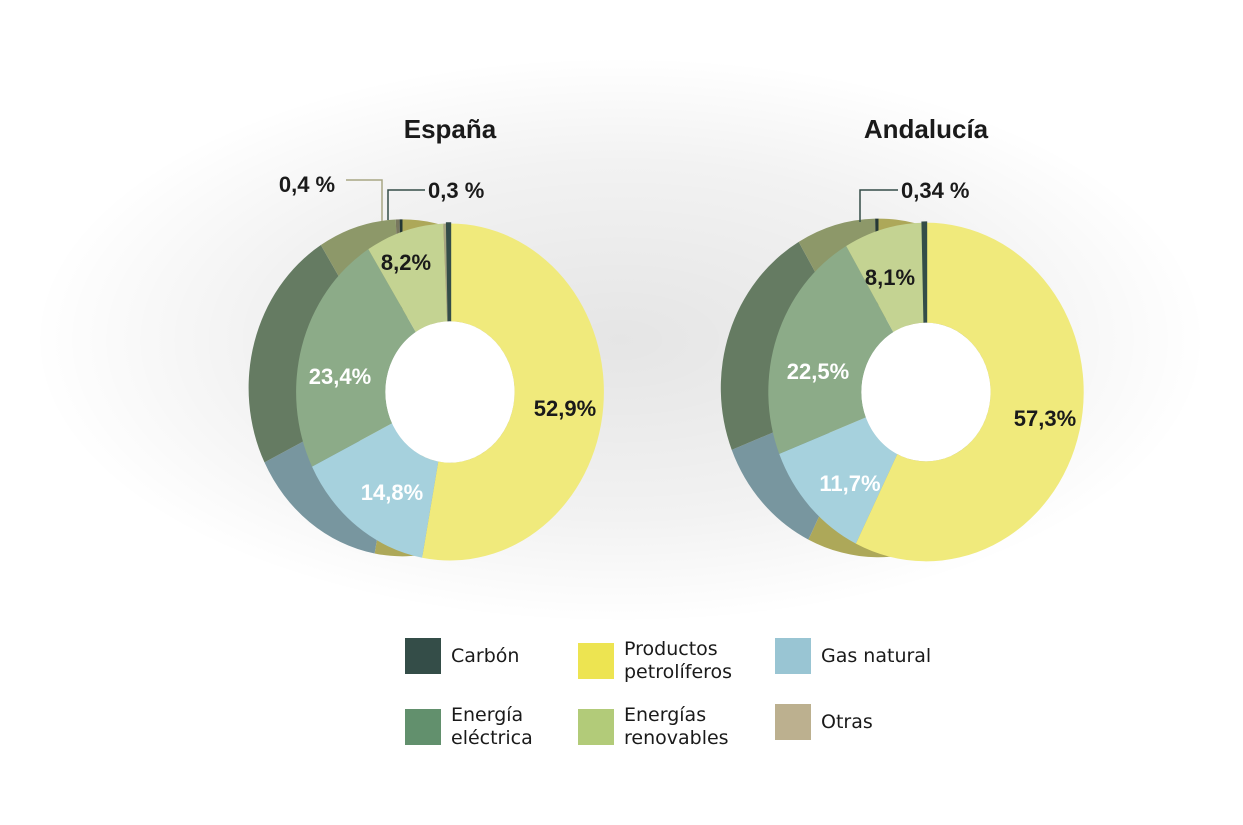 This screenshot has height=825, width=1243. Describe the element at coordinates (492, 726) in the screenshot. I see `legend-label: Energía eléctrica` at that location.